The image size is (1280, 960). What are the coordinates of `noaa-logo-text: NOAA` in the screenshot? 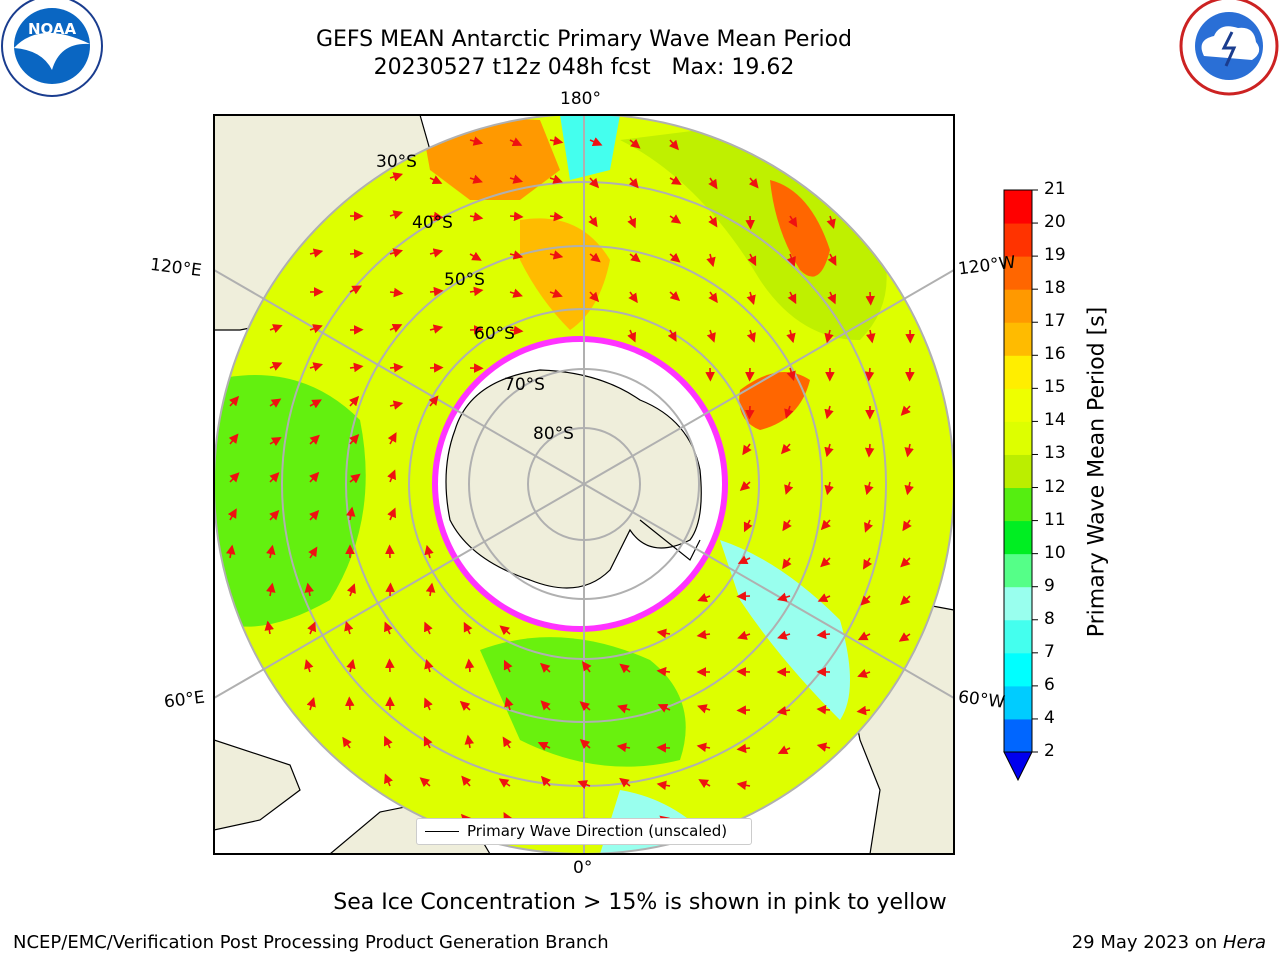 It's located at (52, 29).